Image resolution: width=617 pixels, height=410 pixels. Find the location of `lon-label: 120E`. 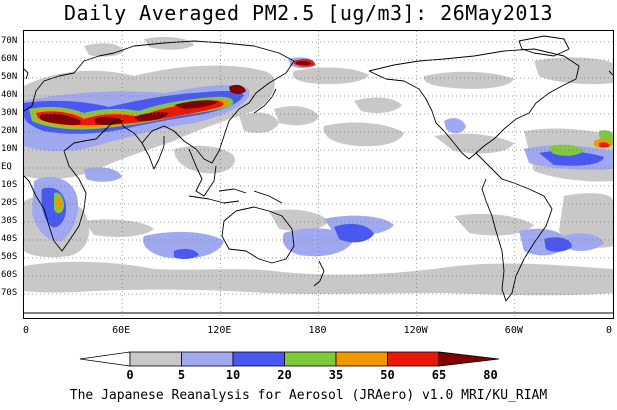

lon-label: 120E is located at coordinates (219, 330).